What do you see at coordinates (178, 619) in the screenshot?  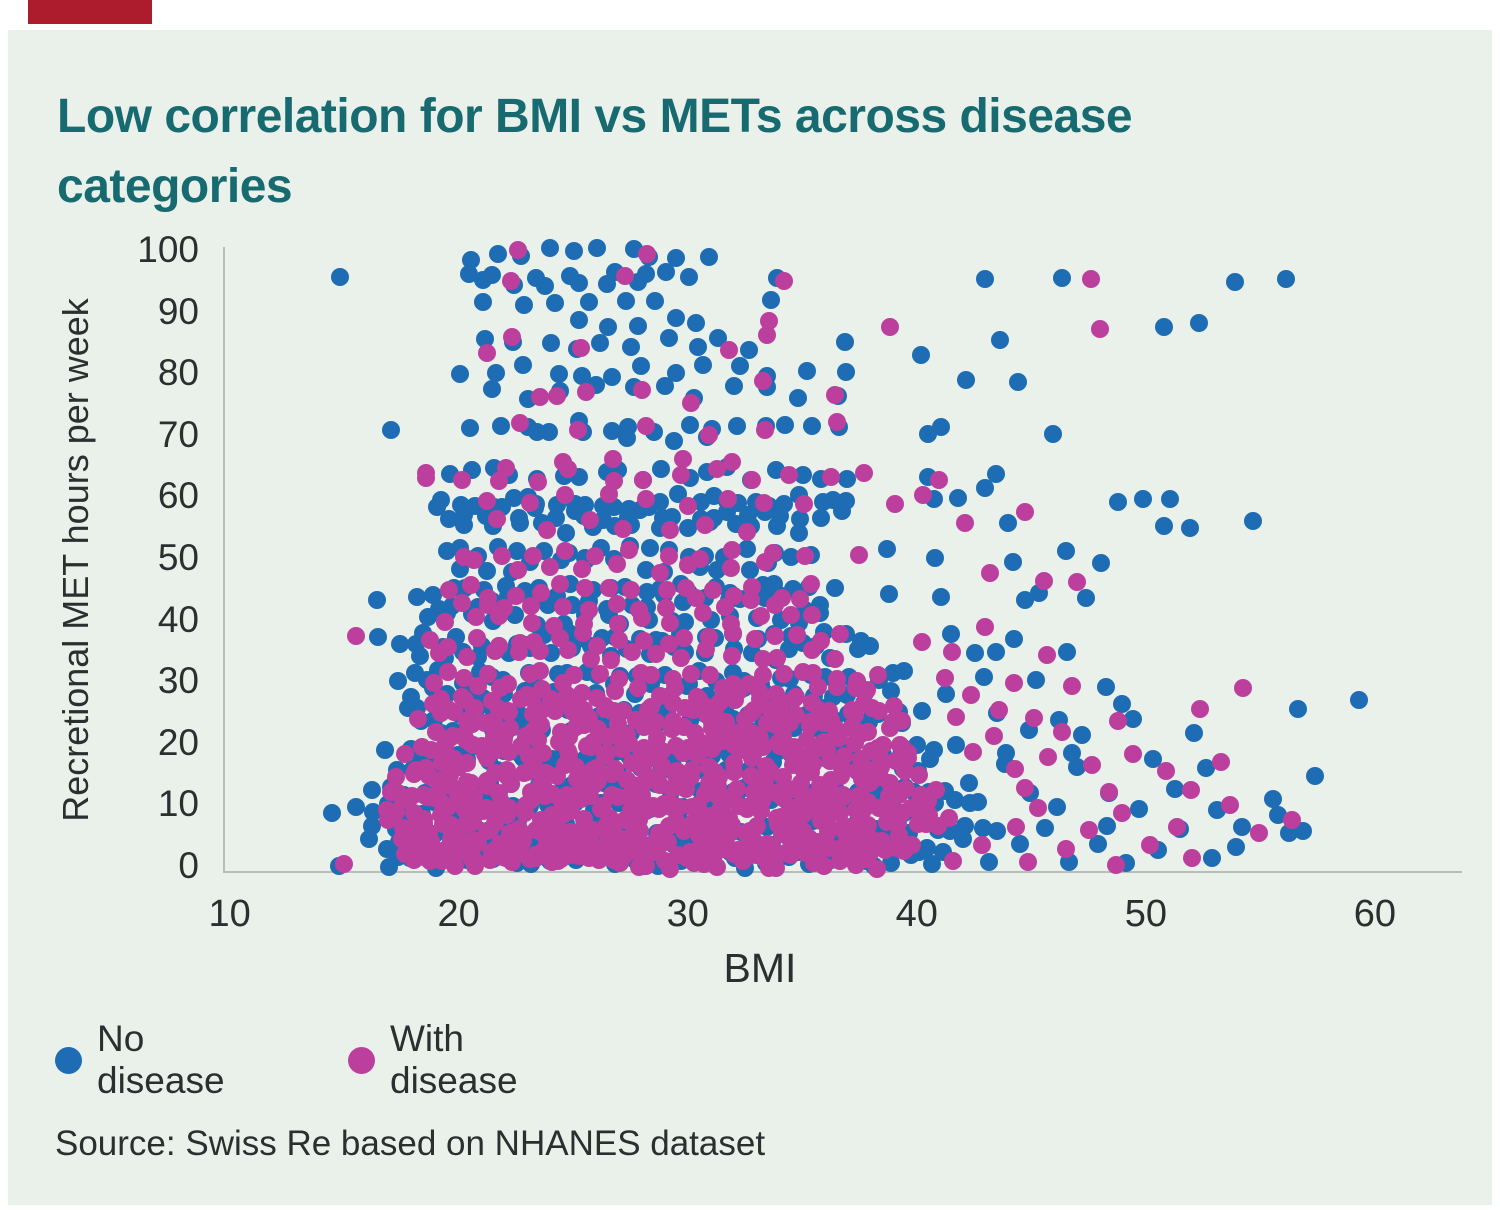 I see `y-tick-label: 40` at bounding box center [178, 619].